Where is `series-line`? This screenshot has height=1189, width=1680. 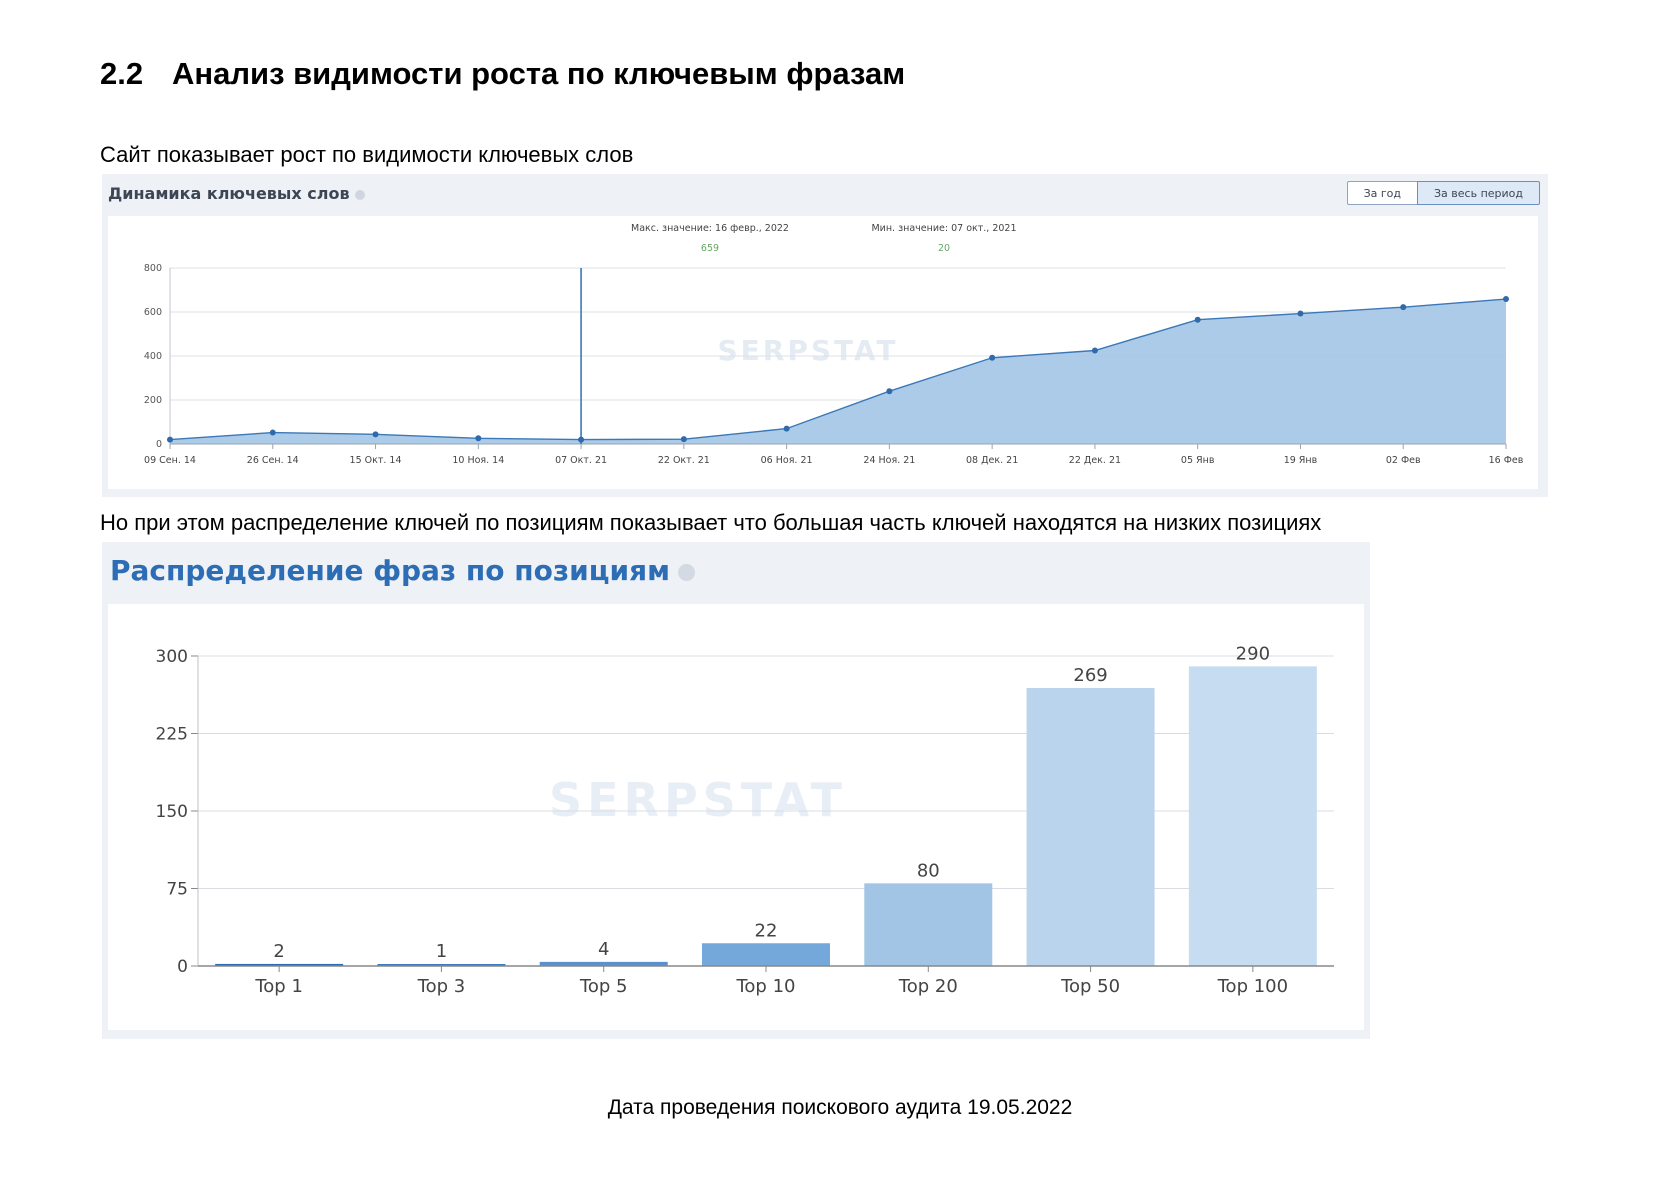 series-line is located at coordinates (838, 369).